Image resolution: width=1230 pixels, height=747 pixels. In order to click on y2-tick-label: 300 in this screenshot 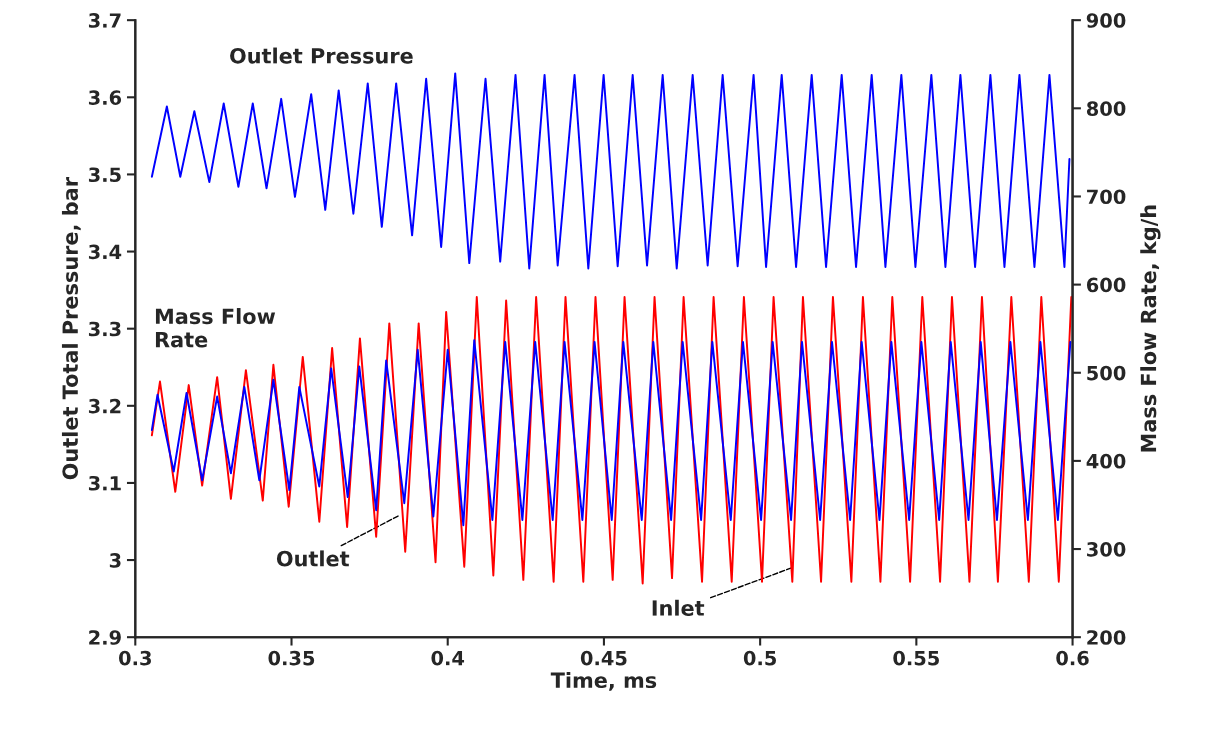, I will do `click(1106, 549)`.